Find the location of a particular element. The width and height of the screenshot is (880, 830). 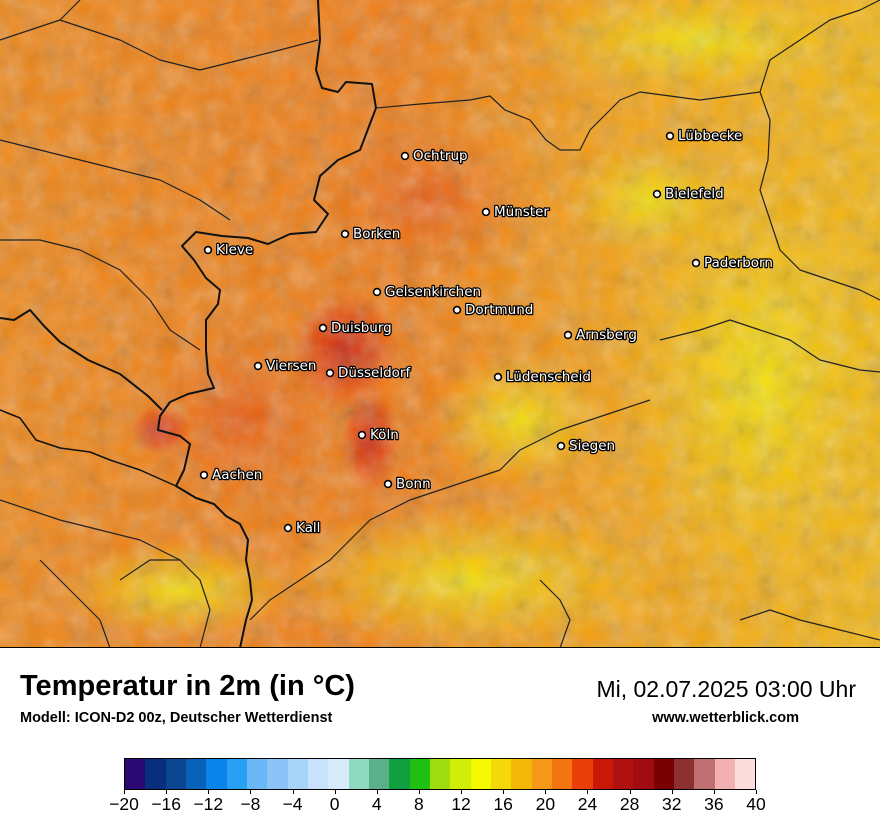

city-marker: Duisburg is located at coordinates (355, 328).